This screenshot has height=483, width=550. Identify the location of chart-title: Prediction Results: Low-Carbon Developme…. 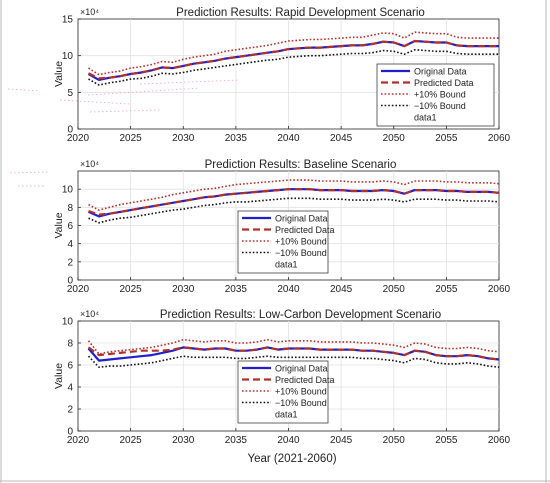
(300, 315).